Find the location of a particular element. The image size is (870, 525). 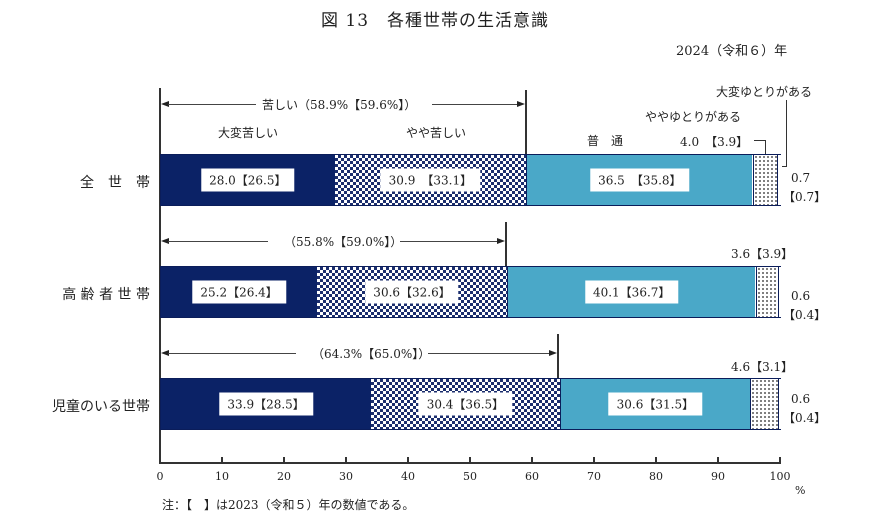

chart-title: 図 13 各種世帯の生活意識 is located at coordinates (435, 21).